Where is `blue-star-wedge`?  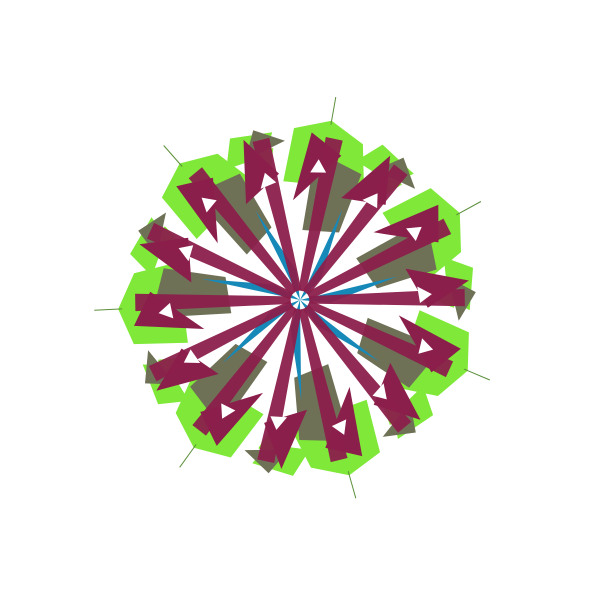
blue-star-wedge is located at coordinates (277, 255).